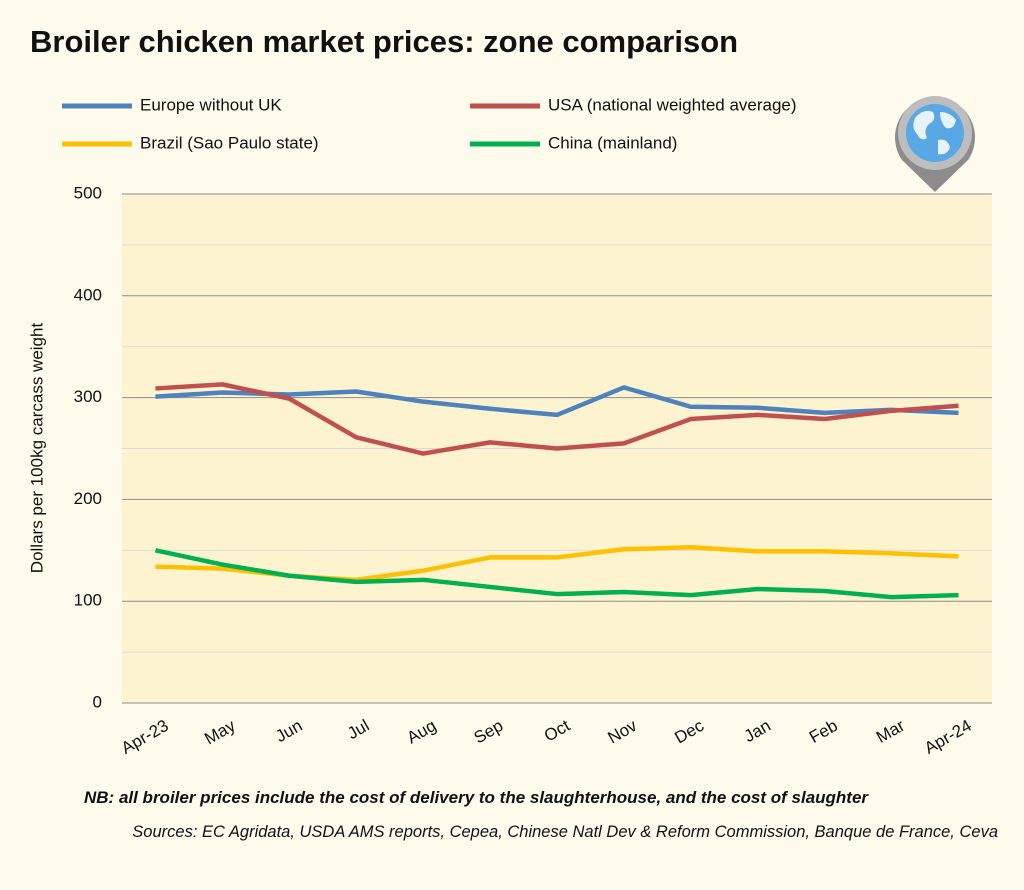 This screenshot has height=890, width=1024. What do you see at coordinates (229, 142) in the screenshot?
I see `legend-label: Brazil (Sao Paulo state)` at bounding box center [229, 142].